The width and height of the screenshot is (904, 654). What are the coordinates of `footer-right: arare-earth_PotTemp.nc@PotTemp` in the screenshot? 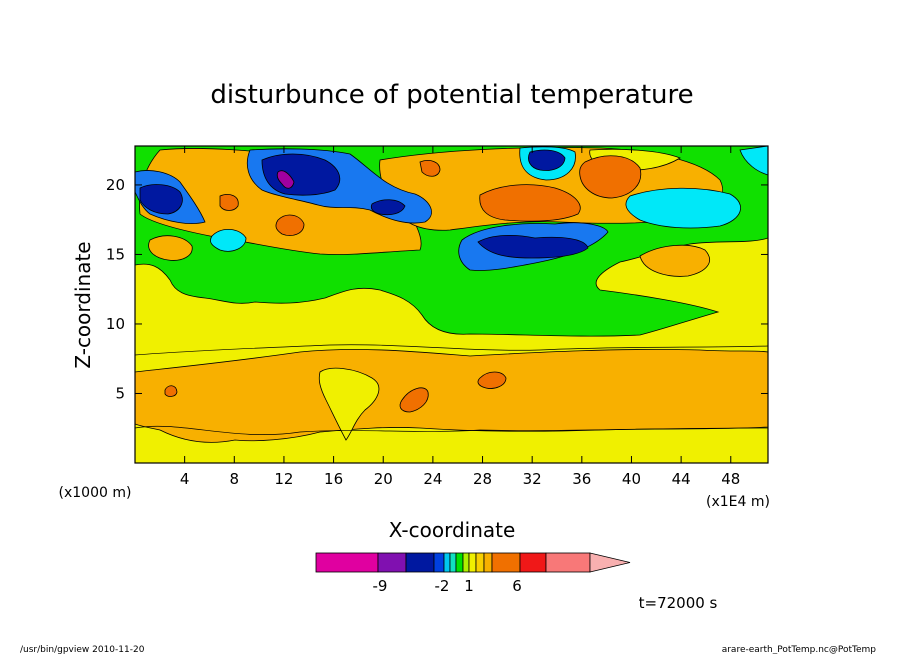 It's located at (799, 649).